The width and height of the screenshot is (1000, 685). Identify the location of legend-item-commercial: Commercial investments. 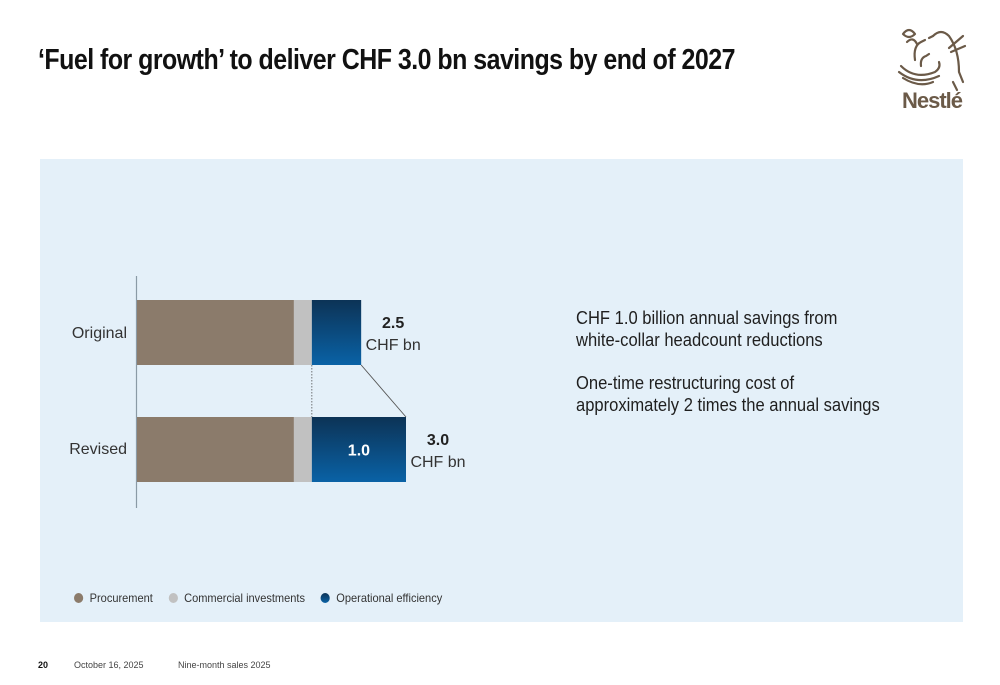
(236, 598).